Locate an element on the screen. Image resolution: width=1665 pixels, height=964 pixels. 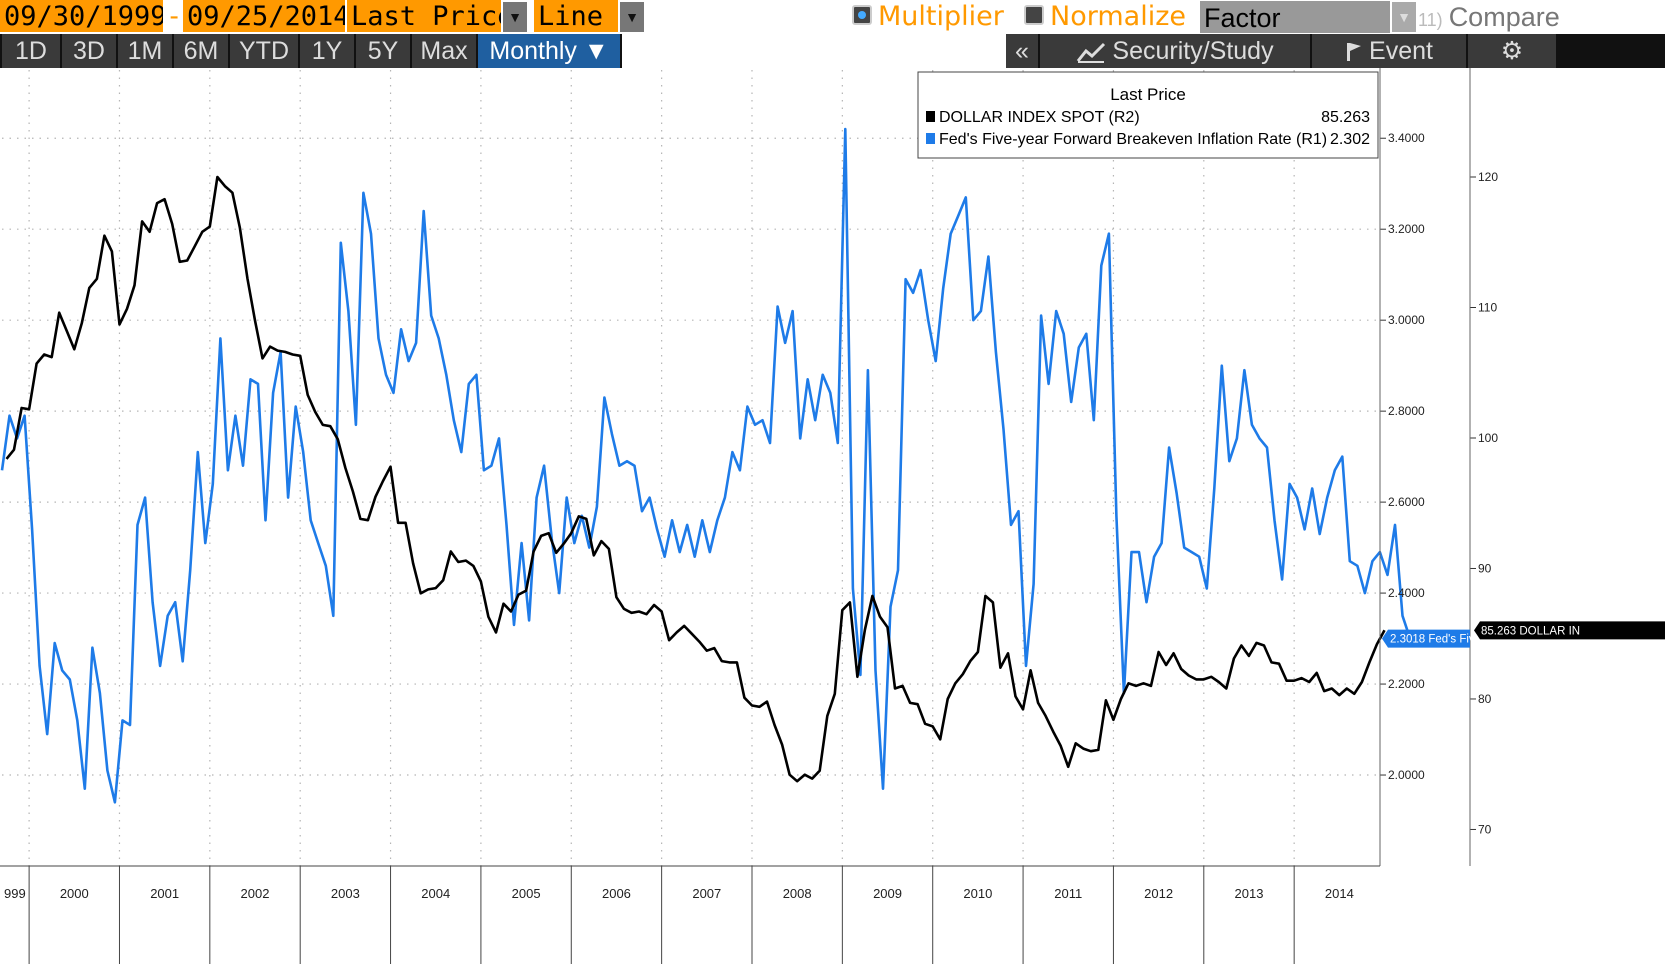
legend-value: 85.263 is located at coordinates (1345, 117).